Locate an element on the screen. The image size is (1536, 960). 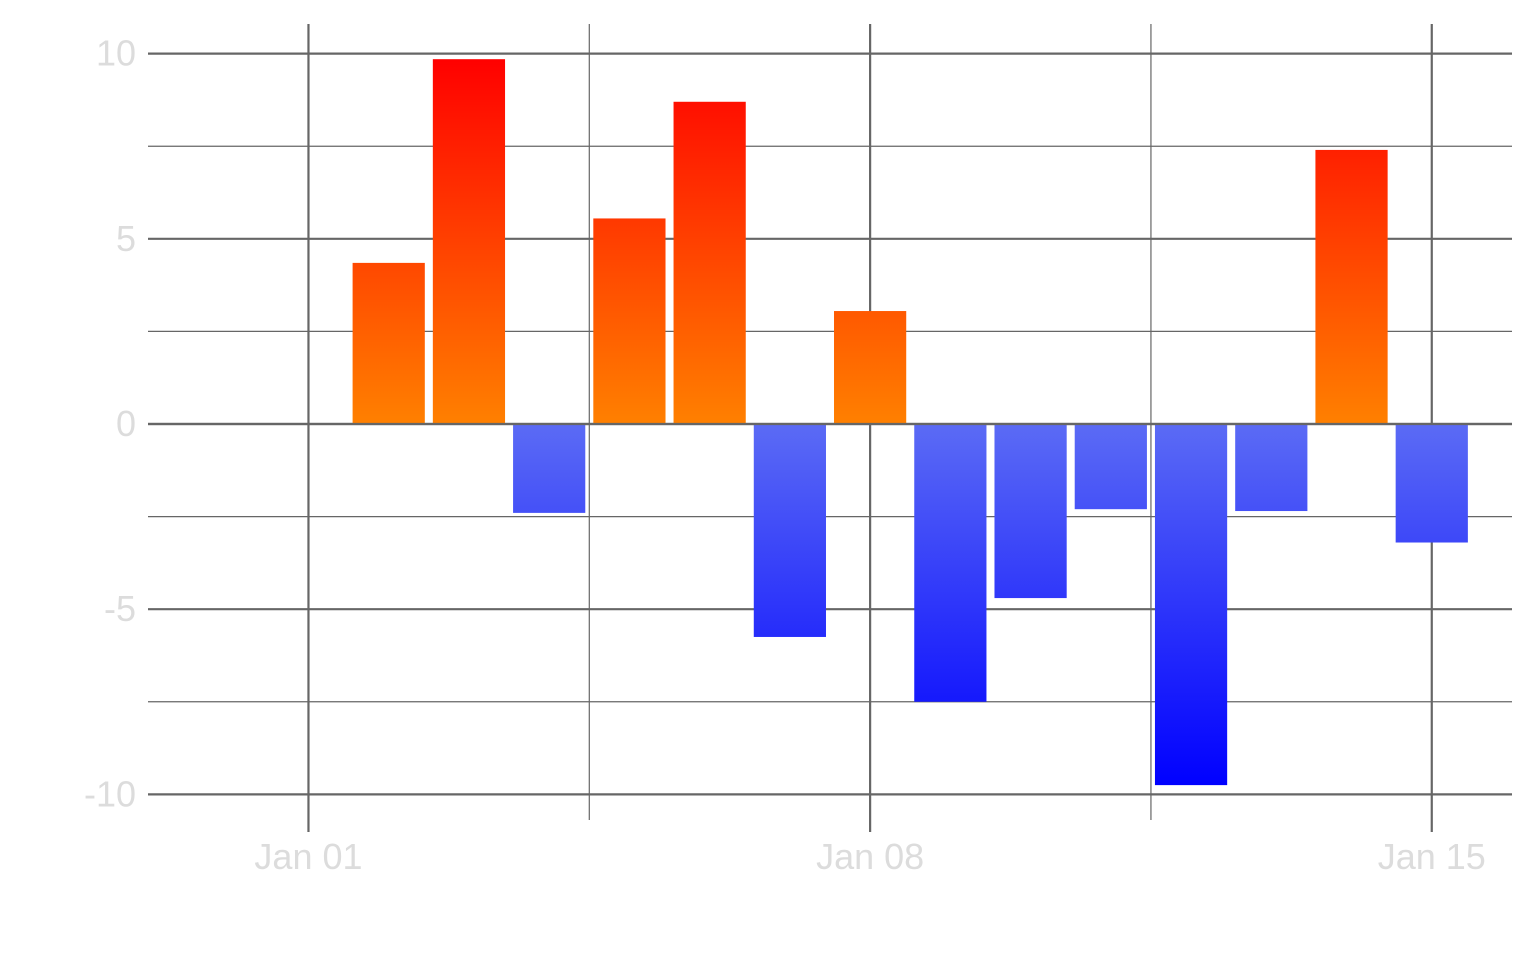
y-tick-label: 5 is located at coordinates (126, 238).